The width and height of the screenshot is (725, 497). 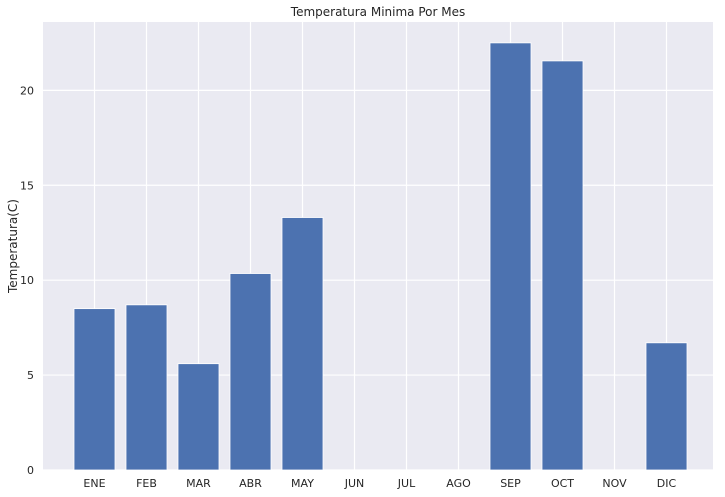 What do you see at coordinates (146, 387) in the screenshot?
I see `bar-feb` at bounding box center [146, 387].